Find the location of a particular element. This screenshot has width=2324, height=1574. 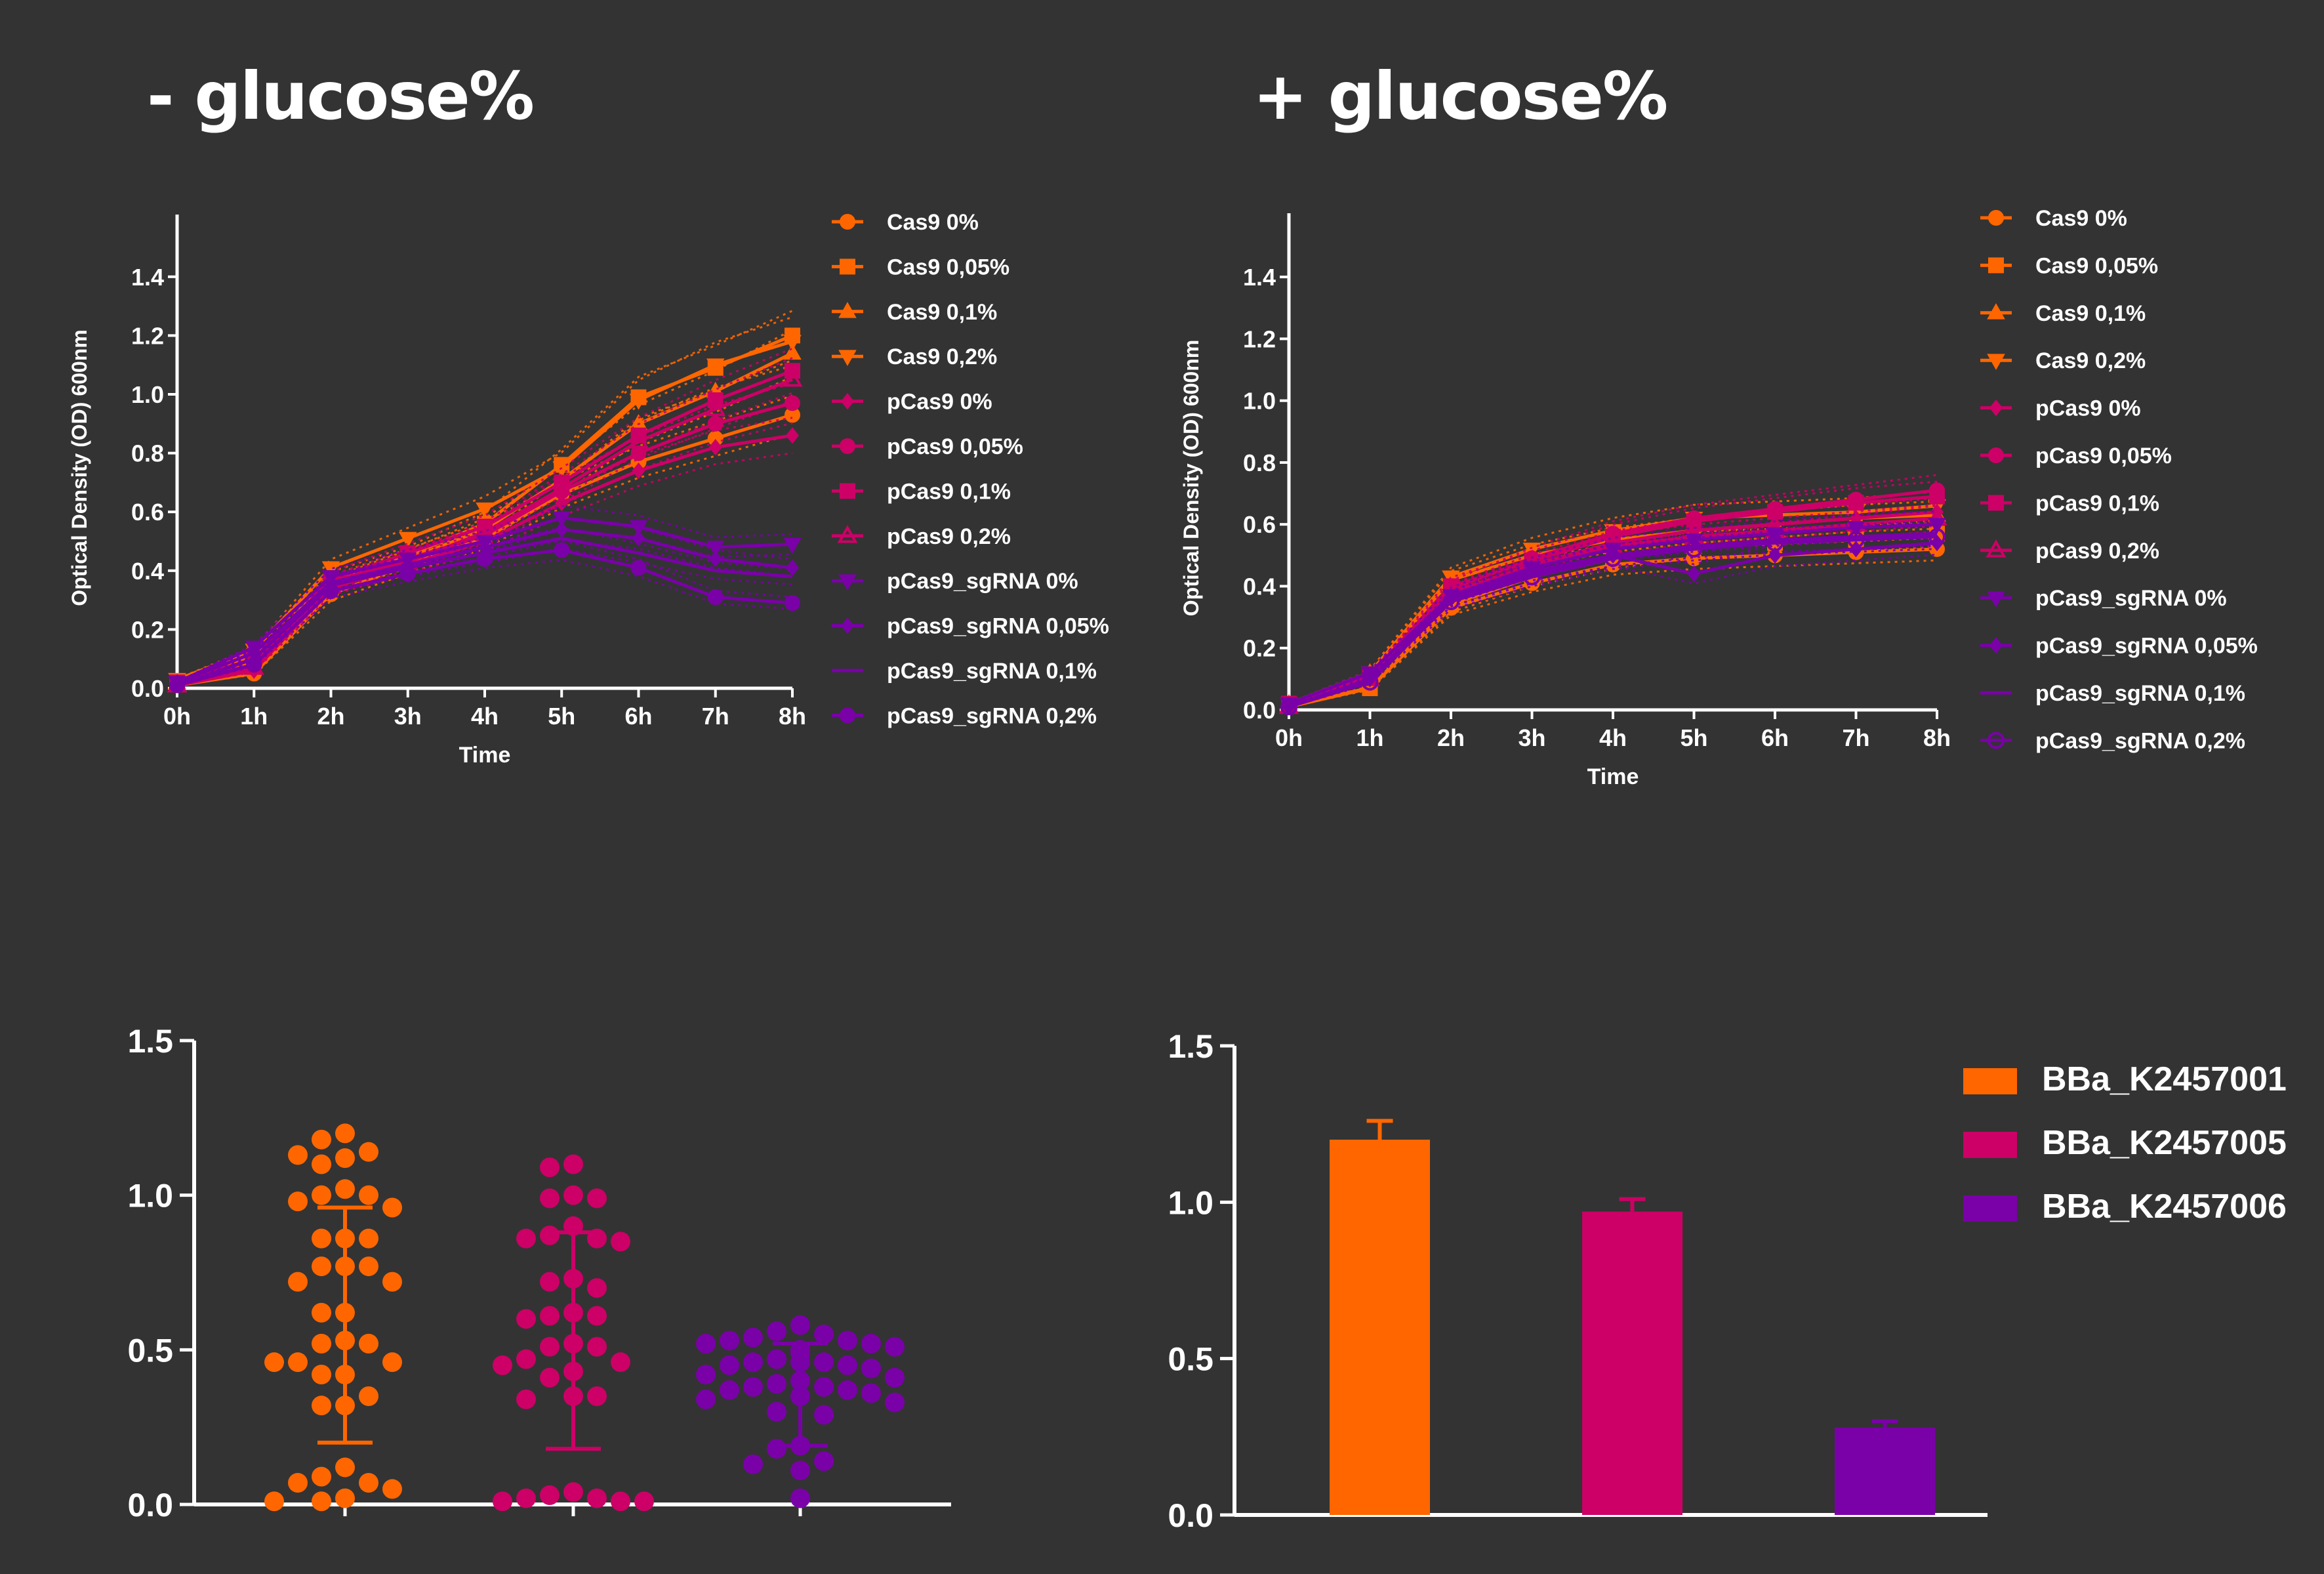

legend-item-pcas9-sgrna-0-2: pCas9_sgRNA 0,2% is located at coordinates (964, 716).